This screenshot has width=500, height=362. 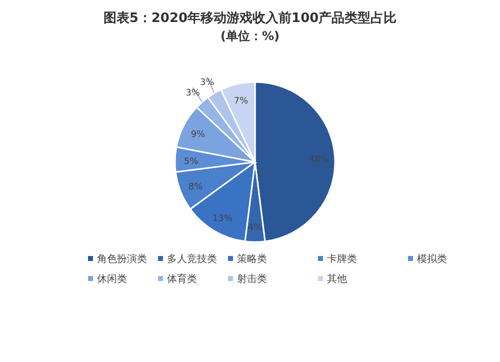 I want to click on data-label: 9%, so click(x=198, y=135).